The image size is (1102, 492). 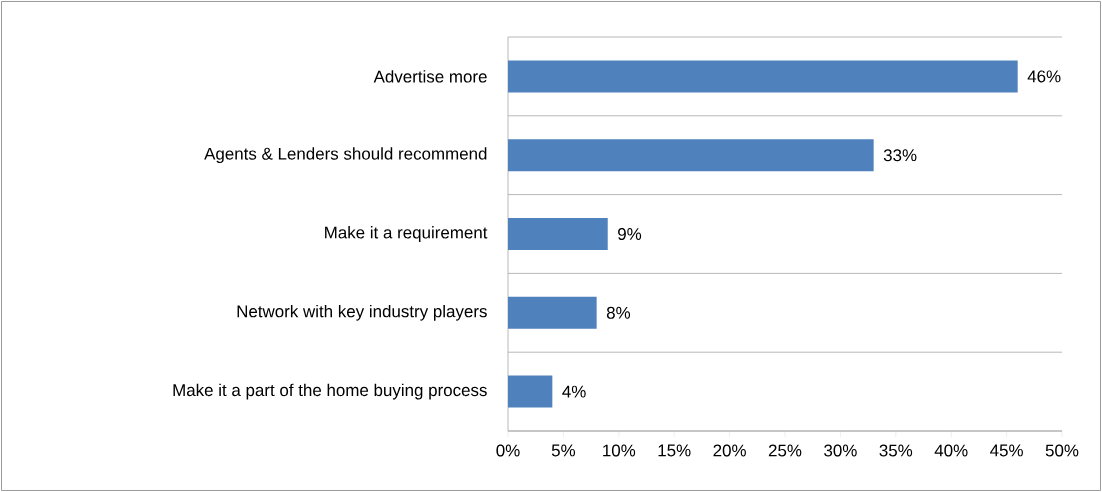 What do you see at coordinates (330, 391) in the screenshot?
I see `y-tick-label: Make it a part of the home buying process` at bounding box center [330, 391].